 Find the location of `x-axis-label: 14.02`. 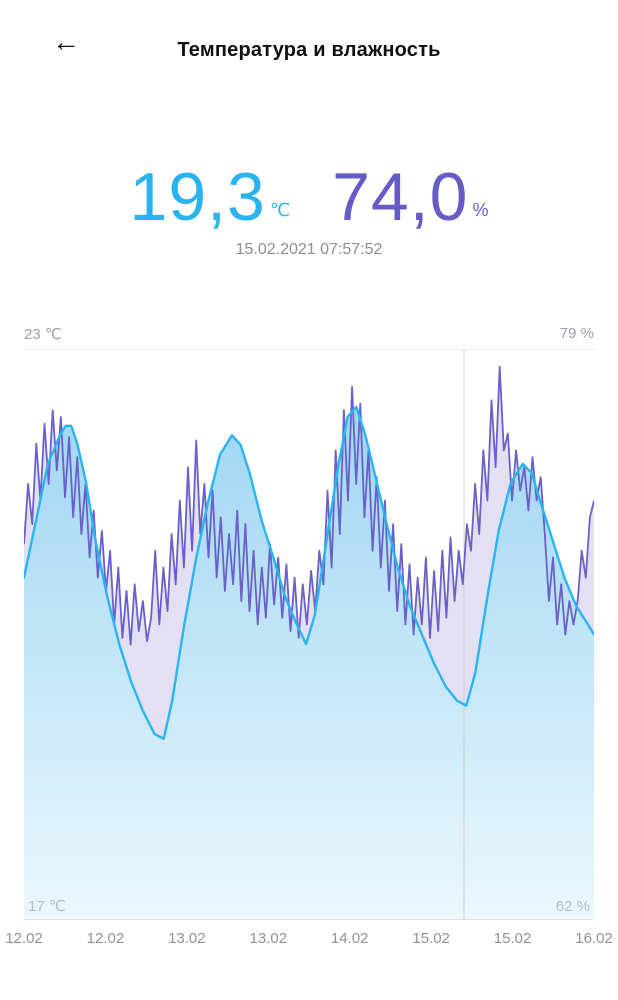

x-axis-label: 14.02 is located at coordinates (349, 939).